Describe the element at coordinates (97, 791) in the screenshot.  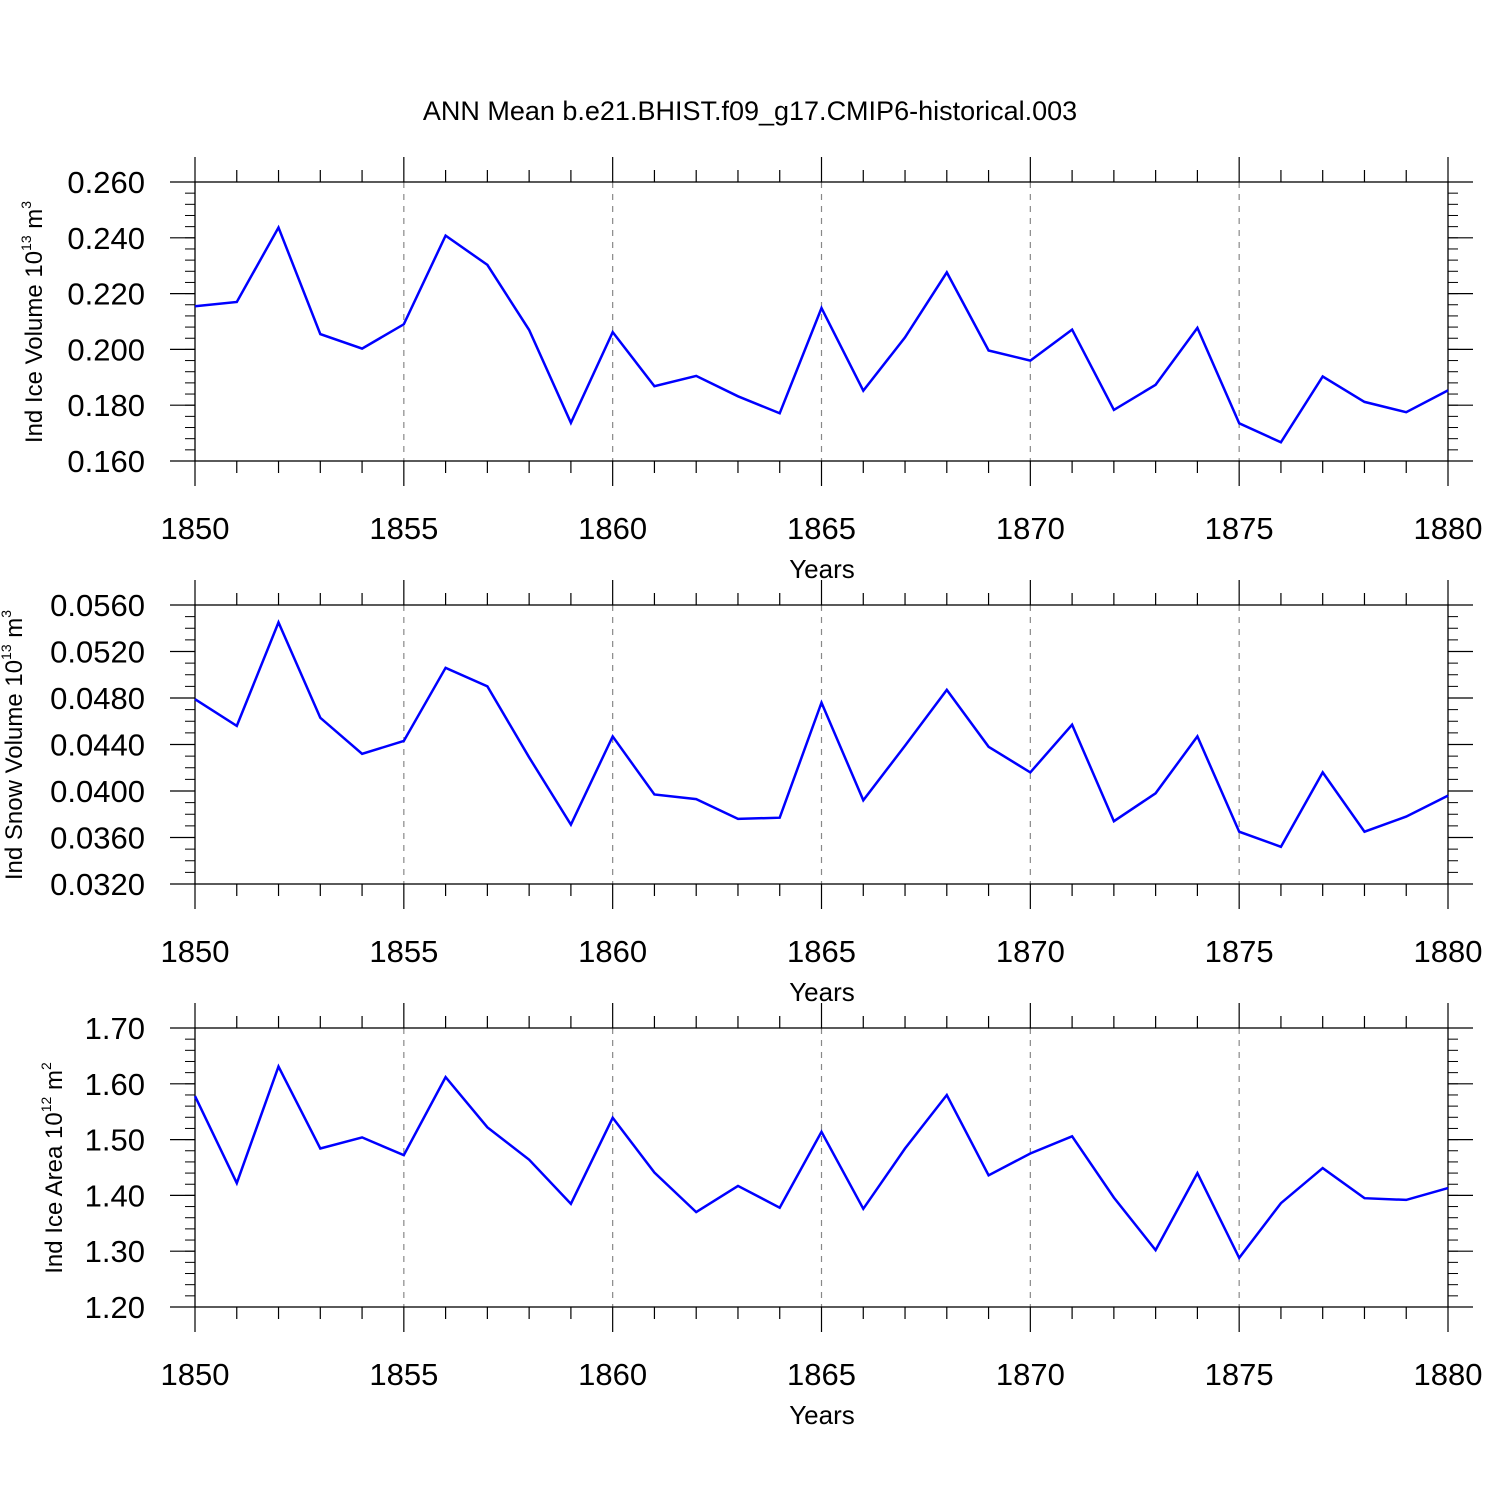
I see `y-tick-label: 0.0400` at that location.